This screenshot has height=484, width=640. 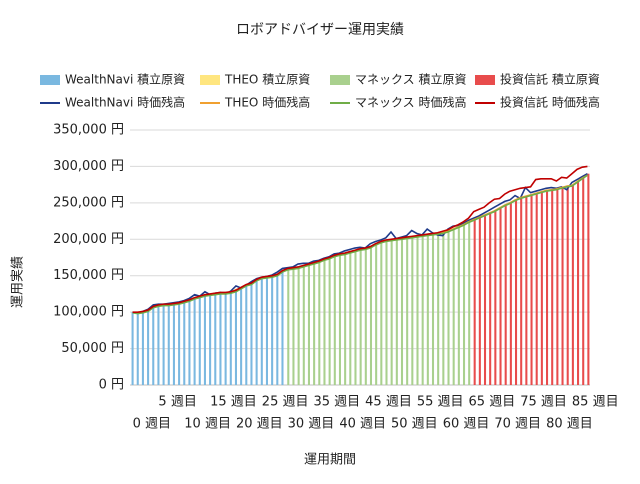 What do you see at coordinates (88, 130) in the screenshot?
I see `y-tick-label: 350,000 円` at bounding box center [88, 130].